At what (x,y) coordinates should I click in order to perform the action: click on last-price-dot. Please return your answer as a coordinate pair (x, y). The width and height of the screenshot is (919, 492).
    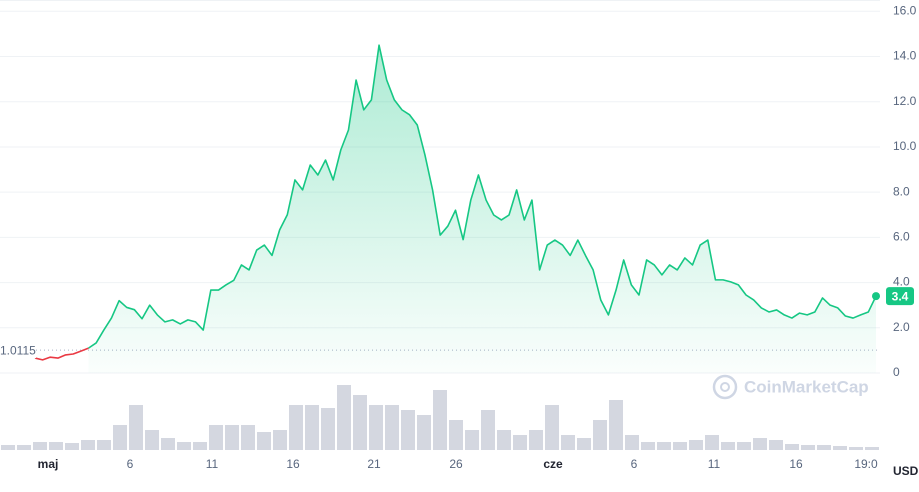
    Looking at the image, I should click on (876, 296).